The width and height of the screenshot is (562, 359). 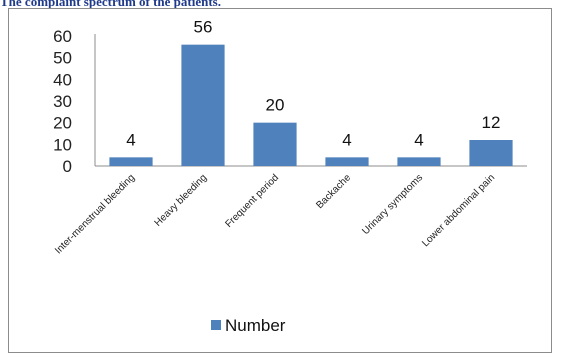 What do you see at coordinates (392, 204) in the screenshot?
I see `x-tick-label: Urinary symptoms` at bounding box center [392, 204].